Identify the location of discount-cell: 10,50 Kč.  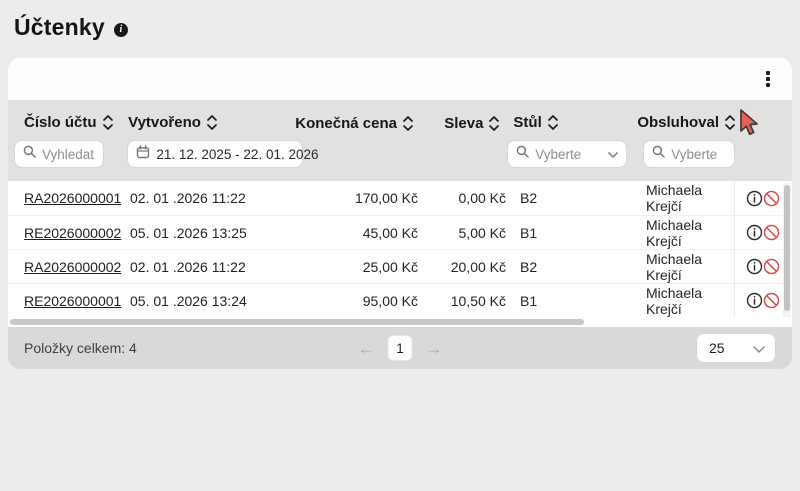
(478, 300).